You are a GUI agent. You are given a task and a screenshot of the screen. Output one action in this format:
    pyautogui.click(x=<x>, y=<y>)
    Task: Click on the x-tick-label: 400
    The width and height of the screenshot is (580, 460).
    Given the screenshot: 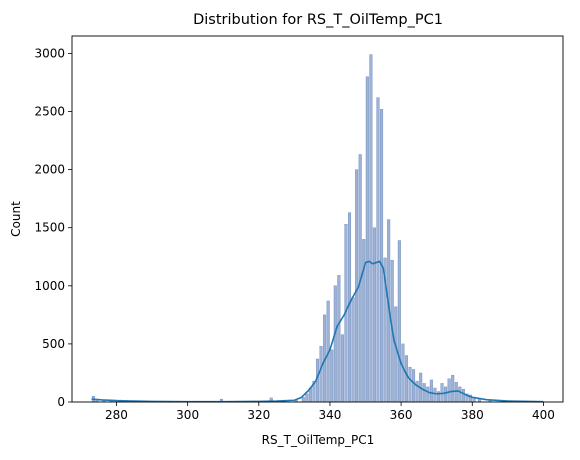 What is the action you would take?
    pyautogui.click(x=543, y=415)
    